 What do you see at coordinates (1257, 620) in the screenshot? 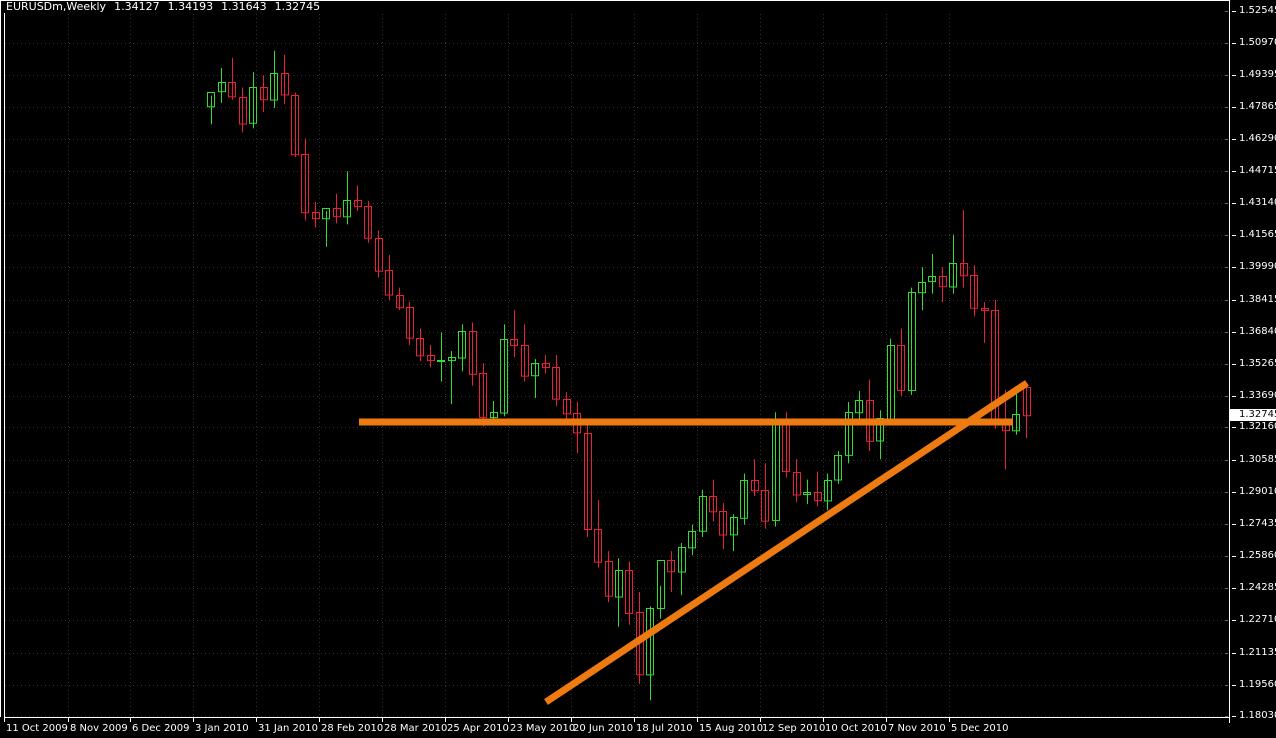
I see `price-axis-label: 1.22710` at bounding box center [1257, 620].